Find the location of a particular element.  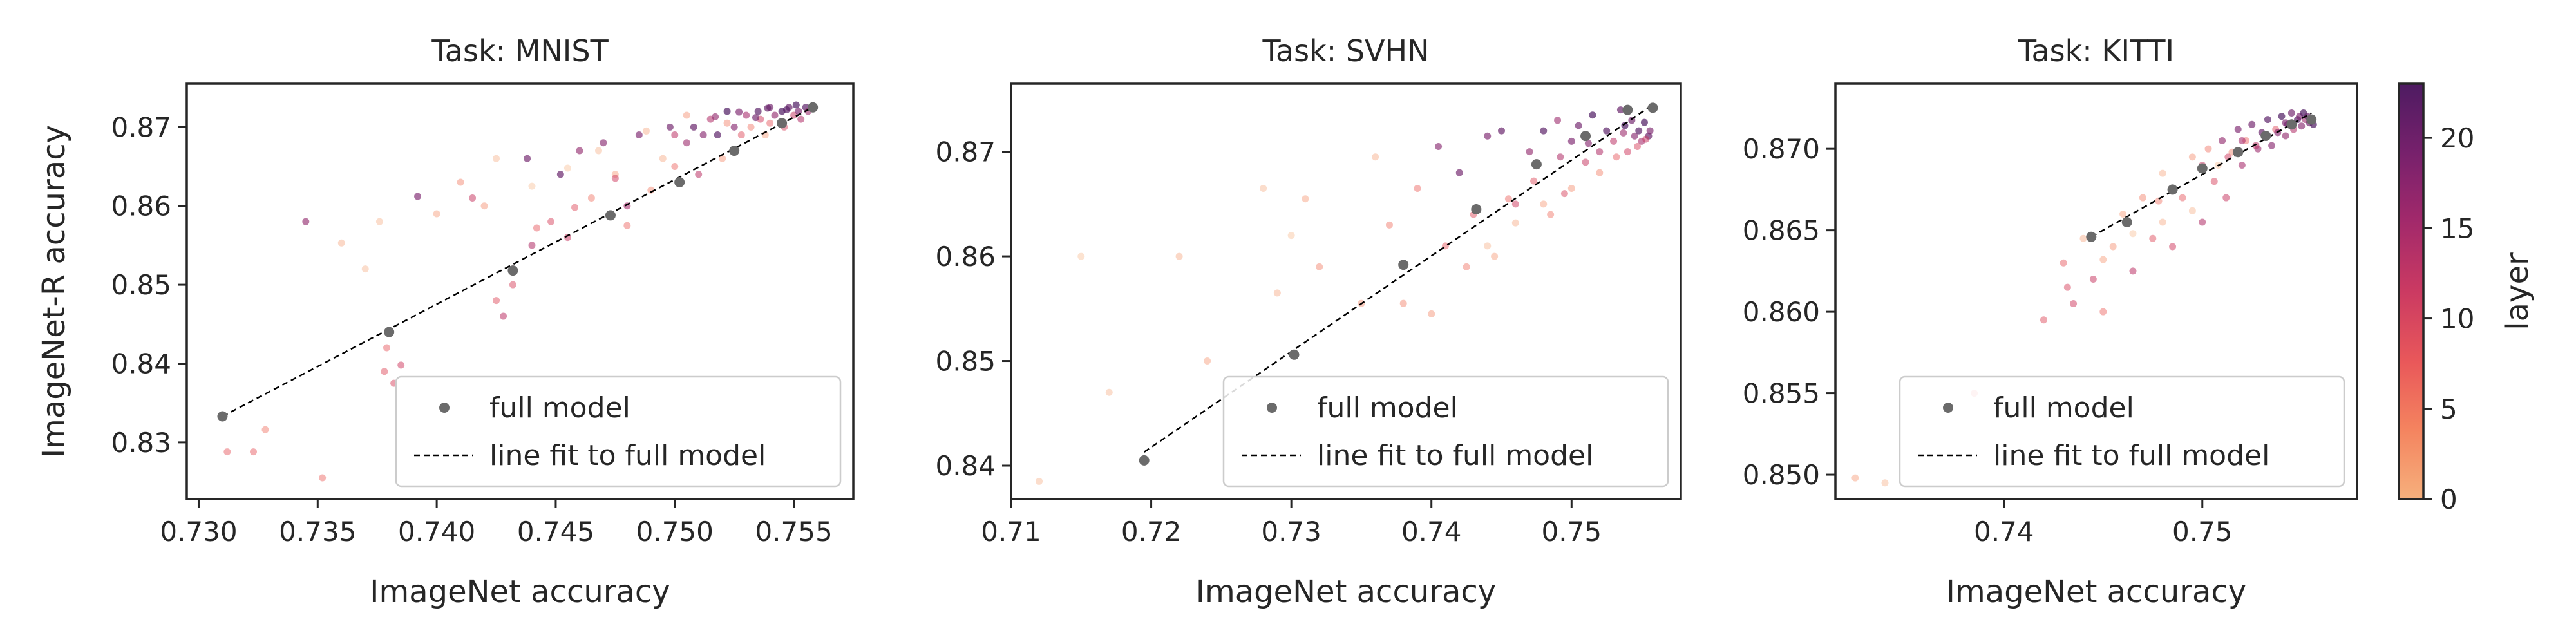

x-tick-label: 0.755 is located at coordinates (793, 531).